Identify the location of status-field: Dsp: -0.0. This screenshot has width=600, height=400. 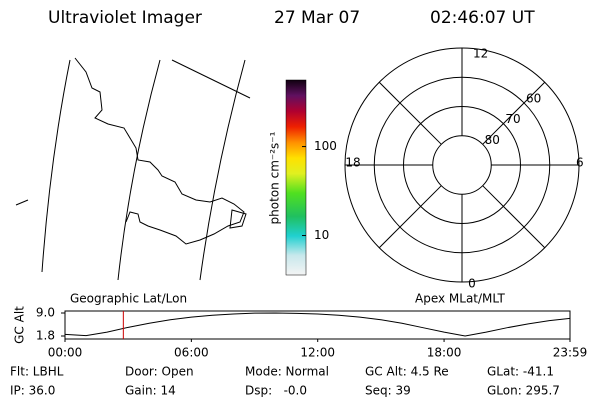
(276, 391).